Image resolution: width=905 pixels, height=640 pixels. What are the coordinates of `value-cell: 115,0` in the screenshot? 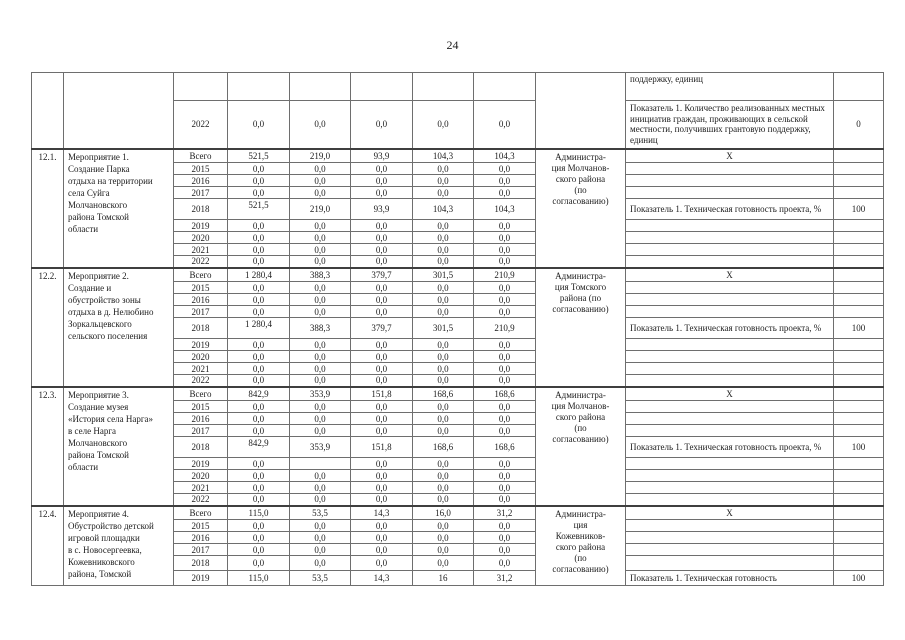 It's located at (258, 512).